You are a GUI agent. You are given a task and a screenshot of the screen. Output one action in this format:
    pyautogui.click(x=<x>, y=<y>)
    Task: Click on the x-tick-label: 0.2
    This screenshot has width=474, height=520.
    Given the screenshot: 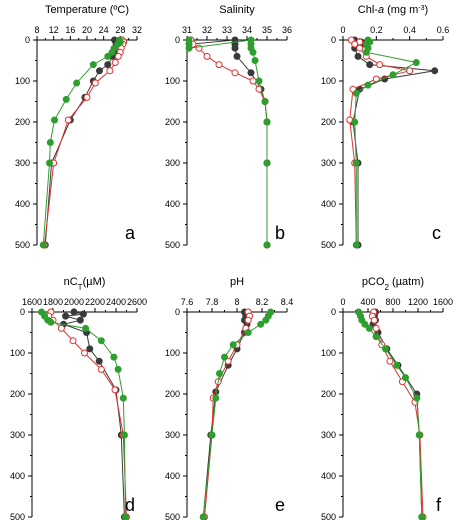 What is the action you would take?
    pyautogui.click(x=376, y=30)
    